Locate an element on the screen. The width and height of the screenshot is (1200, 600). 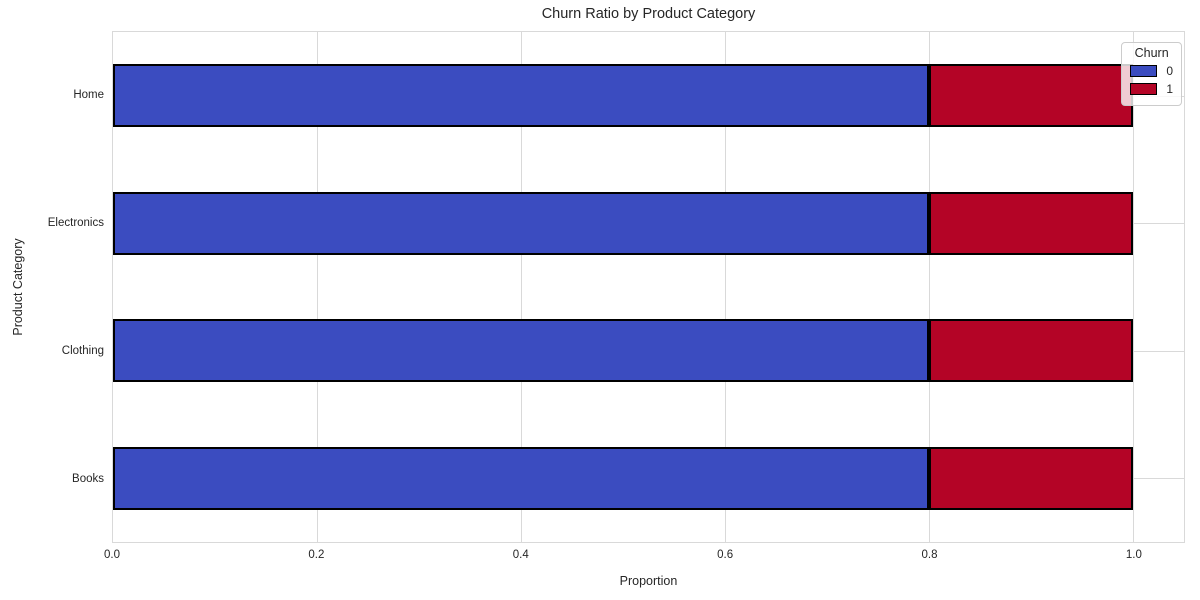
legend-label-1: 1 is located at coordinates (1169, 89).